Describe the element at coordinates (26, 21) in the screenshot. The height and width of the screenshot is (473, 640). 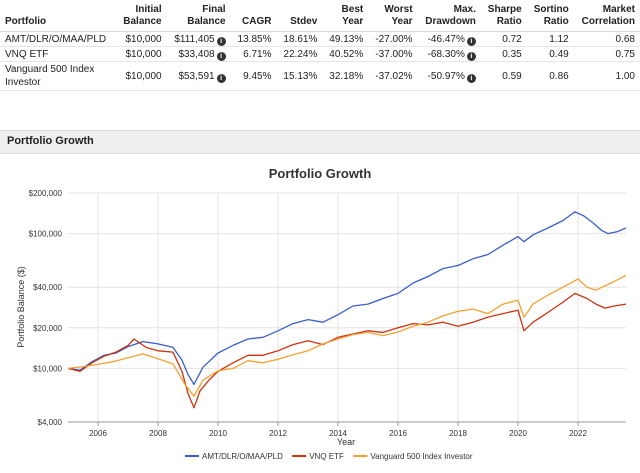
I see `column-header-line: Portfolio` at that location.